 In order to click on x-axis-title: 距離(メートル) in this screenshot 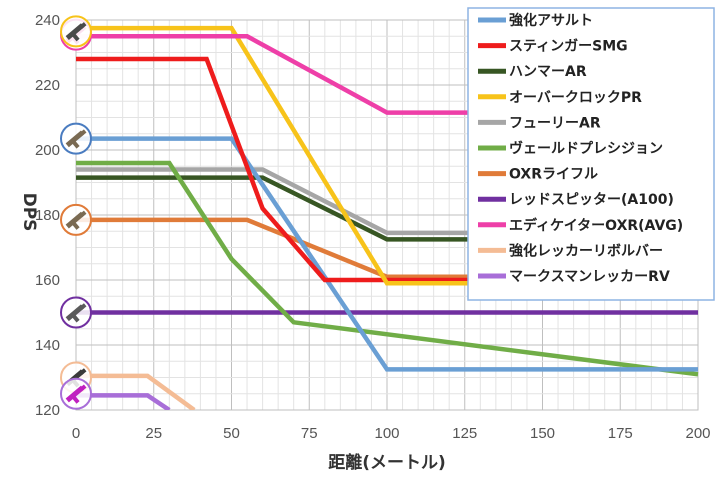, I will do `click(387, 462)`.